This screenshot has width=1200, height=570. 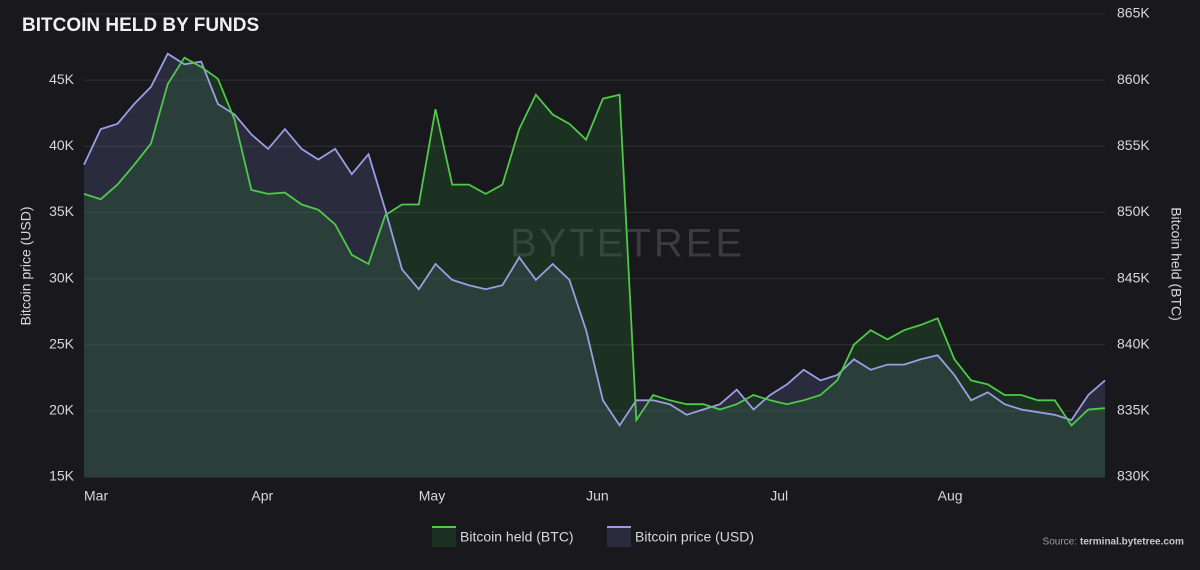 I want to click on y-axis-label: Bitcoin price (USD), so click(x=26, y=265).